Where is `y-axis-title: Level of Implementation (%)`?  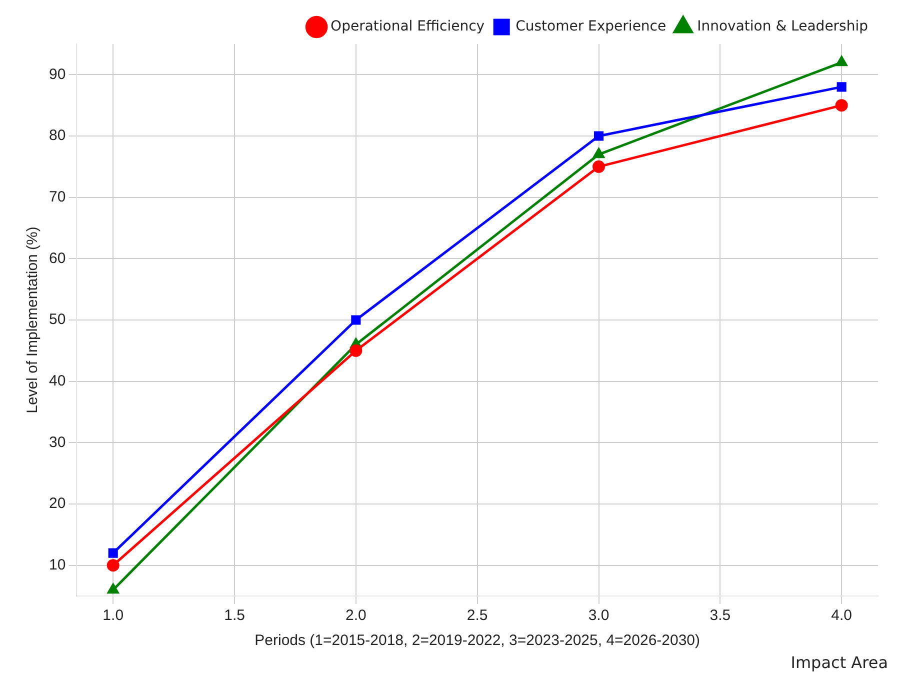 y-axis-title: Level of Implementation (%) is located at coordinates (33, 320).